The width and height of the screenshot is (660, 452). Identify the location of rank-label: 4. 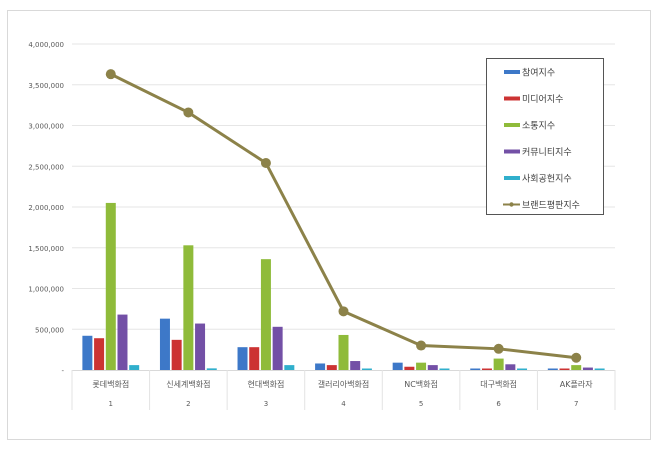
(343, 404).